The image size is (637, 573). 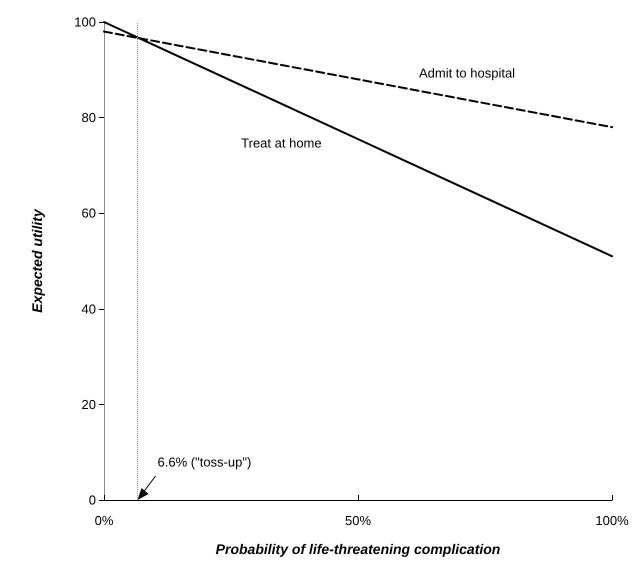 What do you see at coordinates (89, 118) in the screenshot?
I see `y-tick-label: 80` at bounding box center [89, 118].